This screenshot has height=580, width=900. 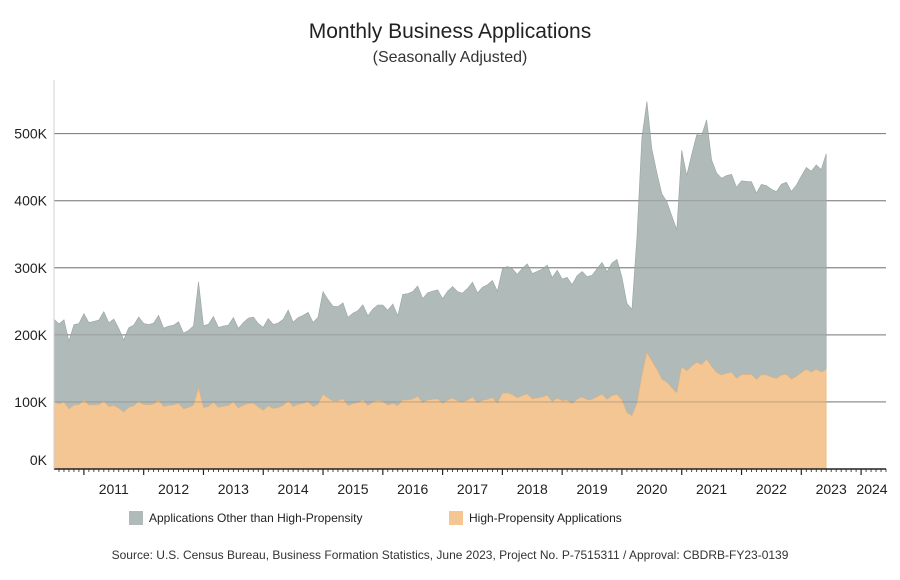 What do you see at coordinates (30, 201) in the screenshot?
I see `y-tick-label: 400K` at bounding box center [30, 201].